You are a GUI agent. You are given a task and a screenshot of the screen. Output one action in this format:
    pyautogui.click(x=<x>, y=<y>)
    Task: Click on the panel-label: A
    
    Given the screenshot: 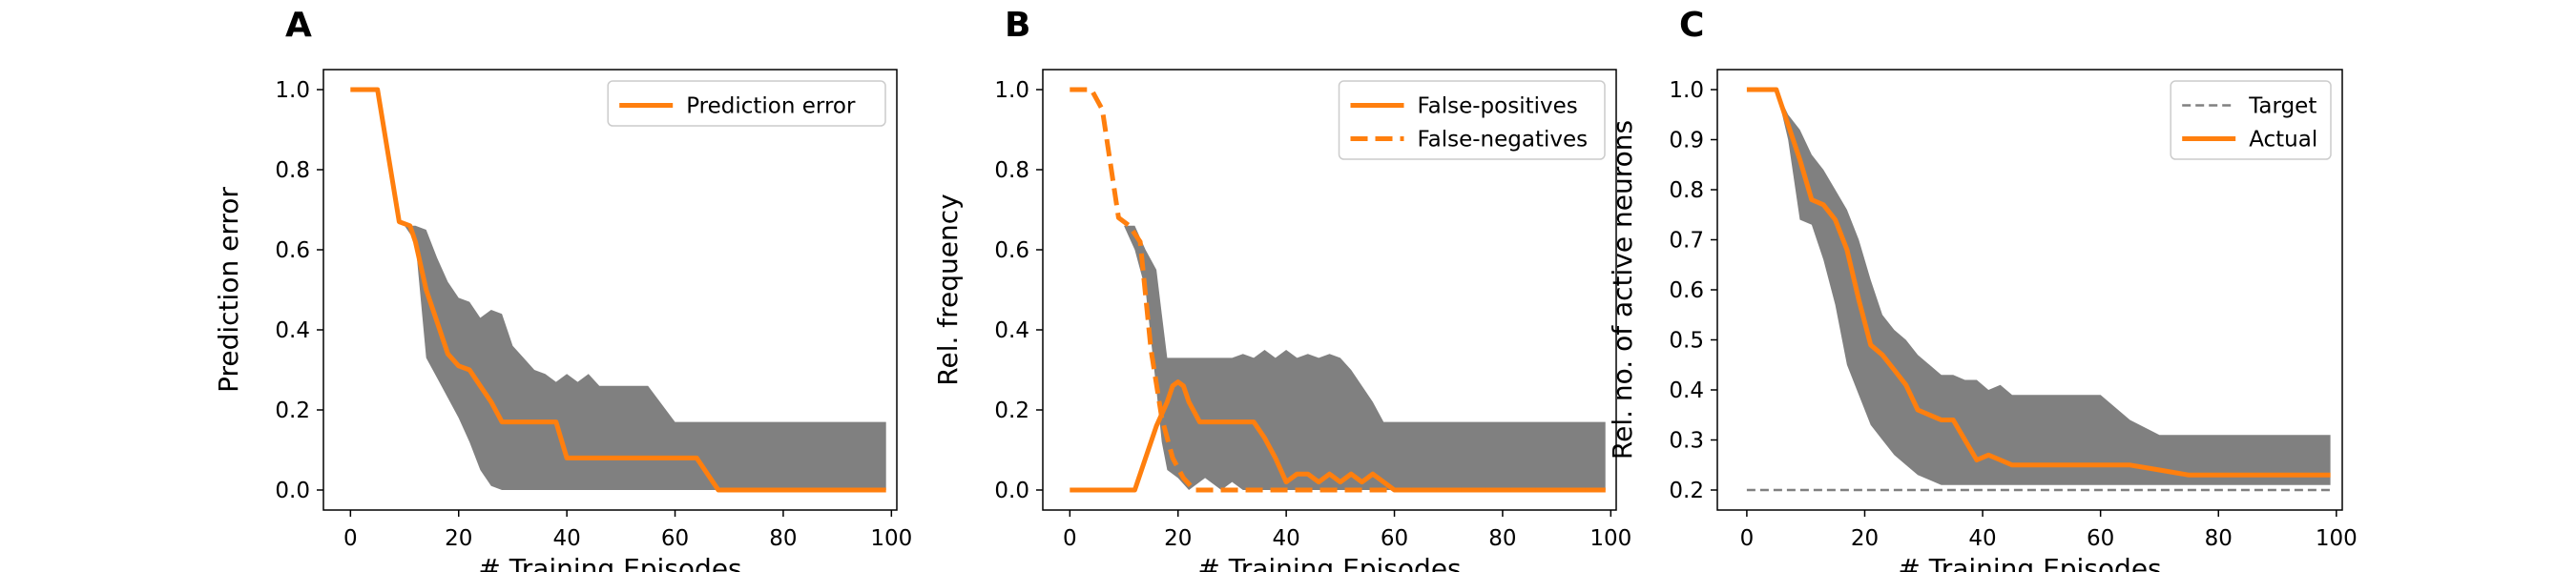 What is the action you would take?
    pyautogui.click(x=298, y=26)
    